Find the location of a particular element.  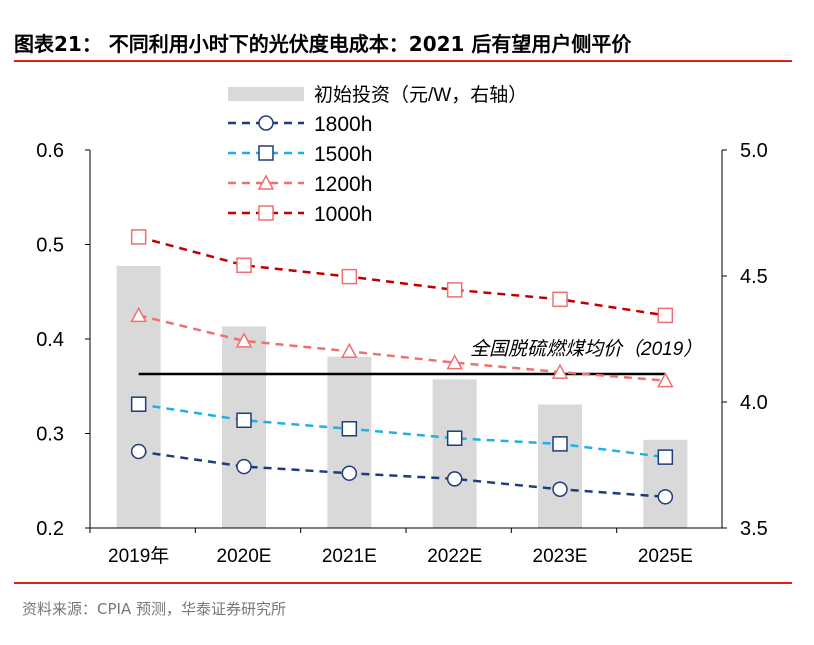

right-tick-label: 3.5 is located at coordinates (754, 529).